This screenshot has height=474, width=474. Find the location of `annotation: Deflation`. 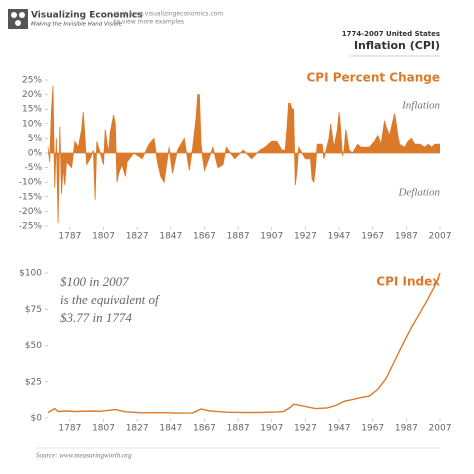

annotation: Deflation is located at coordinates (418, 193).